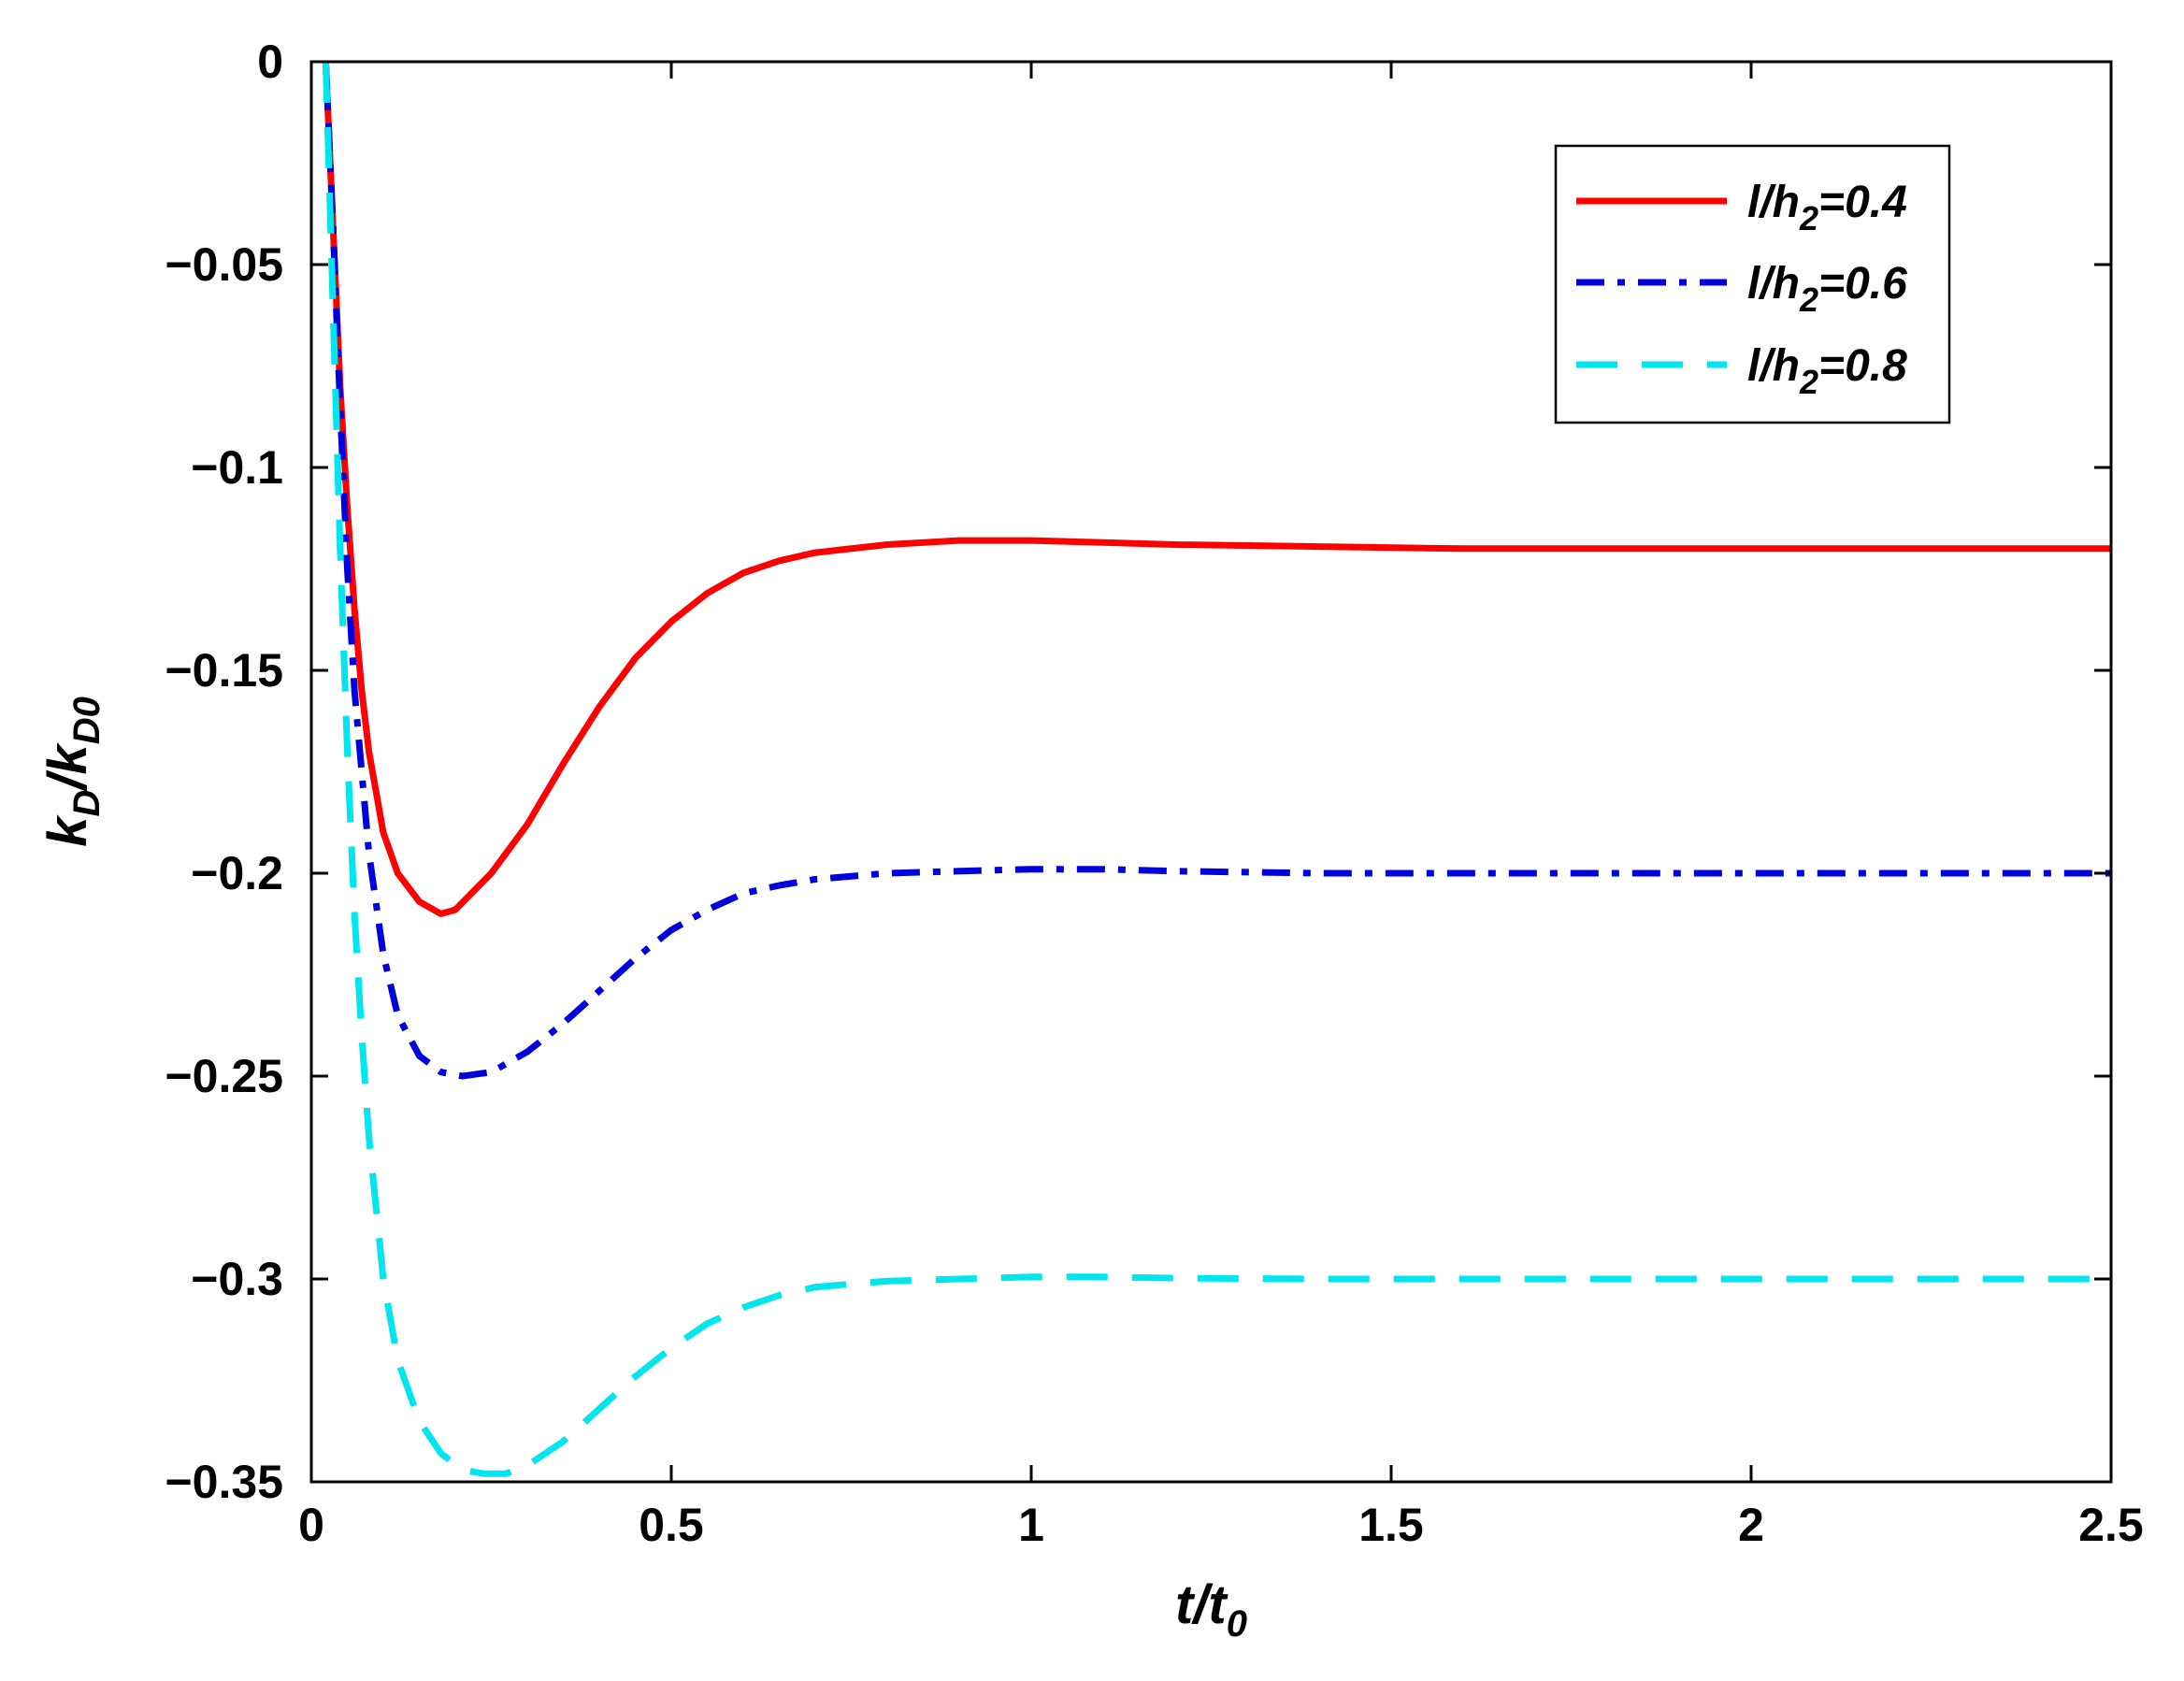  What do you see at coordinates (1391, 1525) in the screenshot?
I see `x-tick-label: 1.5` at bounding box center [1391, 1525].